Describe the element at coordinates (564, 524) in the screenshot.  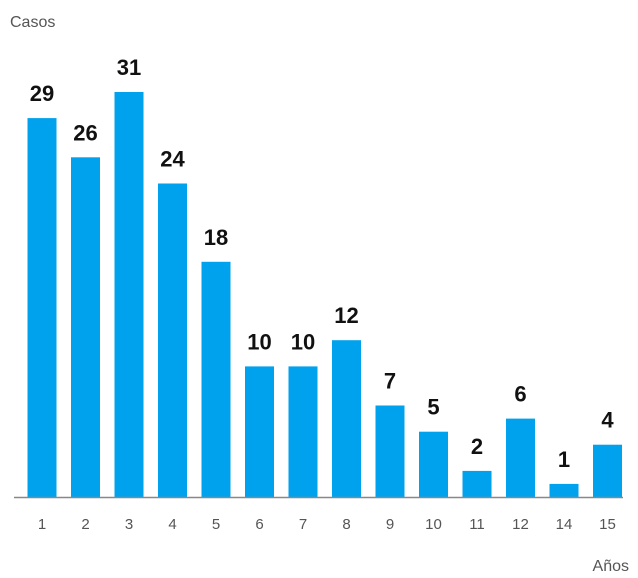
I see `x-tick-label-14: 14` at that location.